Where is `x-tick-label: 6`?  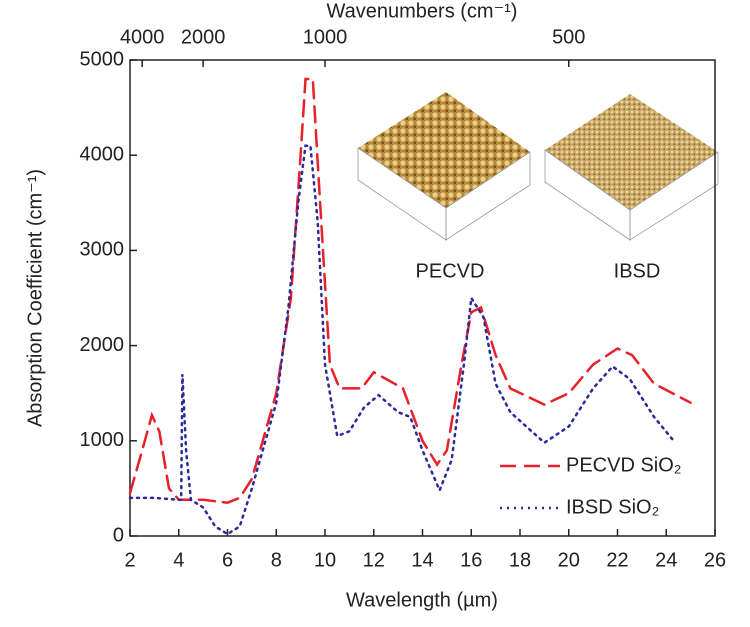 x-tick-label: 6 is located at coordinates (227, 560).